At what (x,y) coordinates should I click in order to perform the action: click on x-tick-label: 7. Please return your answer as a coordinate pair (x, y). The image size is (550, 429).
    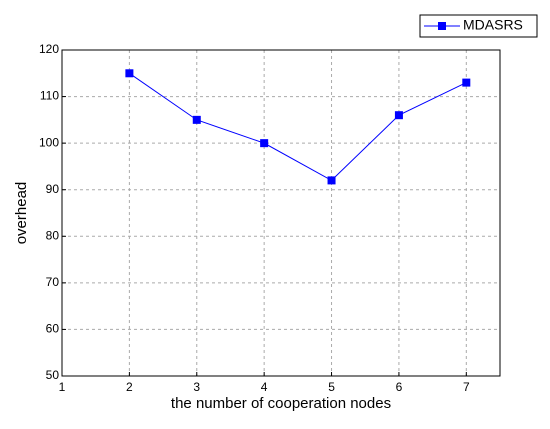
    Looking at the image, I should click on (466, 387).